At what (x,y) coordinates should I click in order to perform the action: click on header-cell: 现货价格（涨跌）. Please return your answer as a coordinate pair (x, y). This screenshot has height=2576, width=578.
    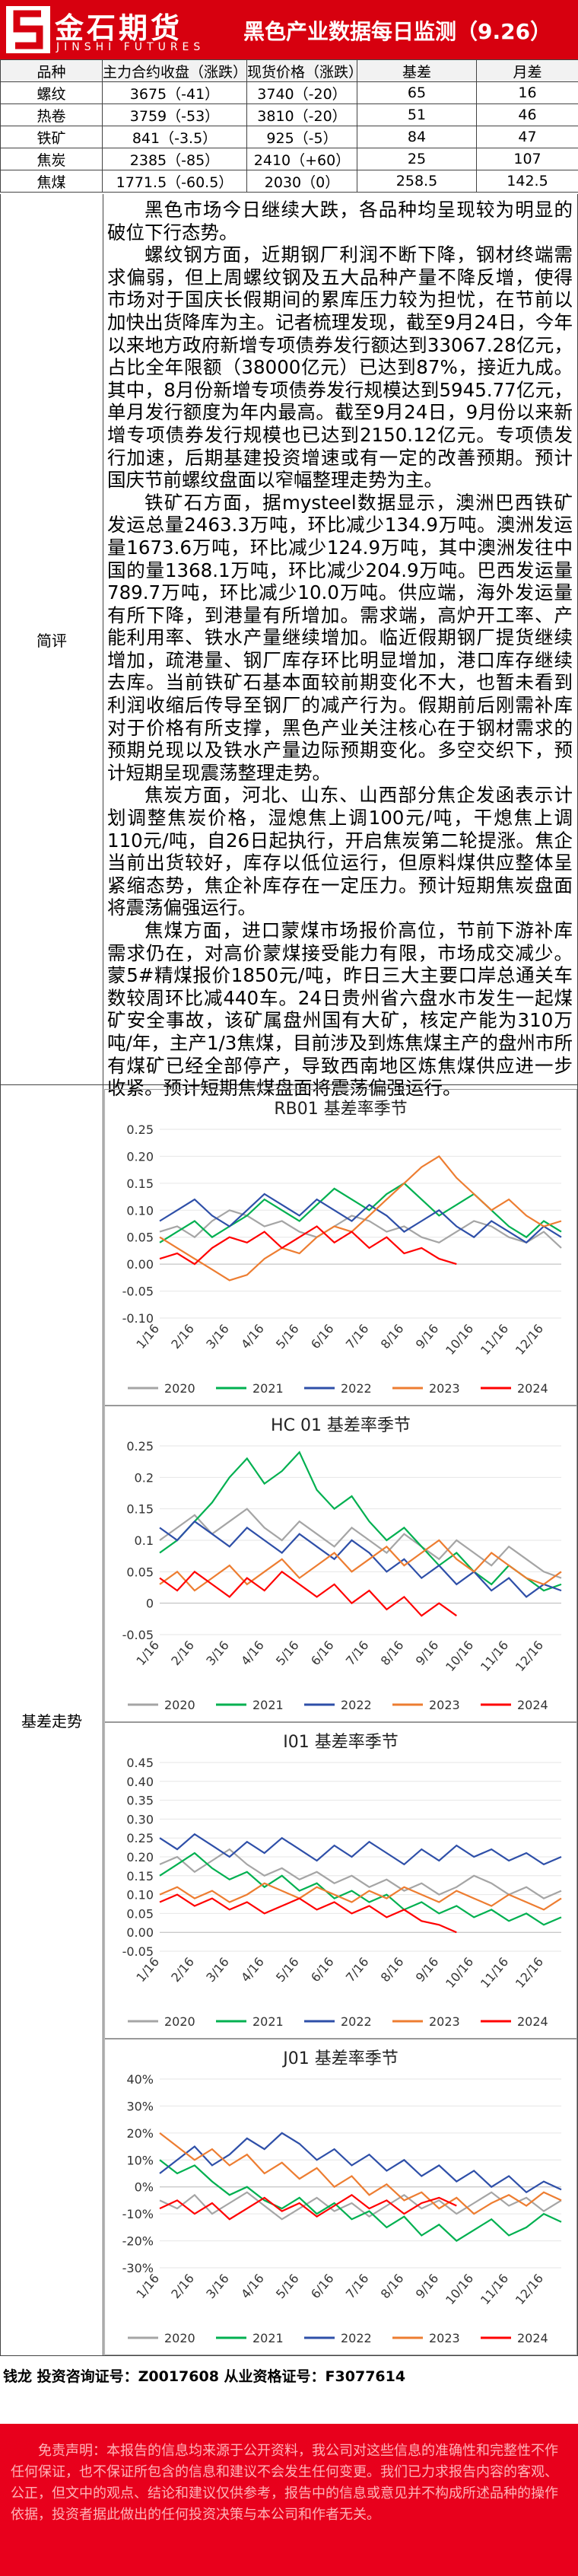
    Looking at the image, I should click on (304, 70).